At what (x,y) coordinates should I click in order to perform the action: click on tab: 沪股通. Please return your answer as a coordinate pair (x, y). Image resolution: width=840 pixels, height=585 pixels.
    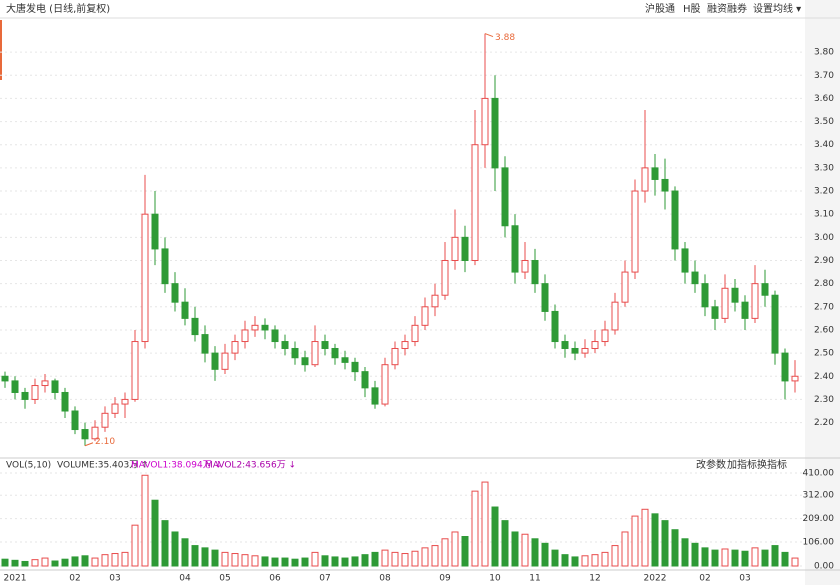
    Looking at the image, I should click on (660, 8).